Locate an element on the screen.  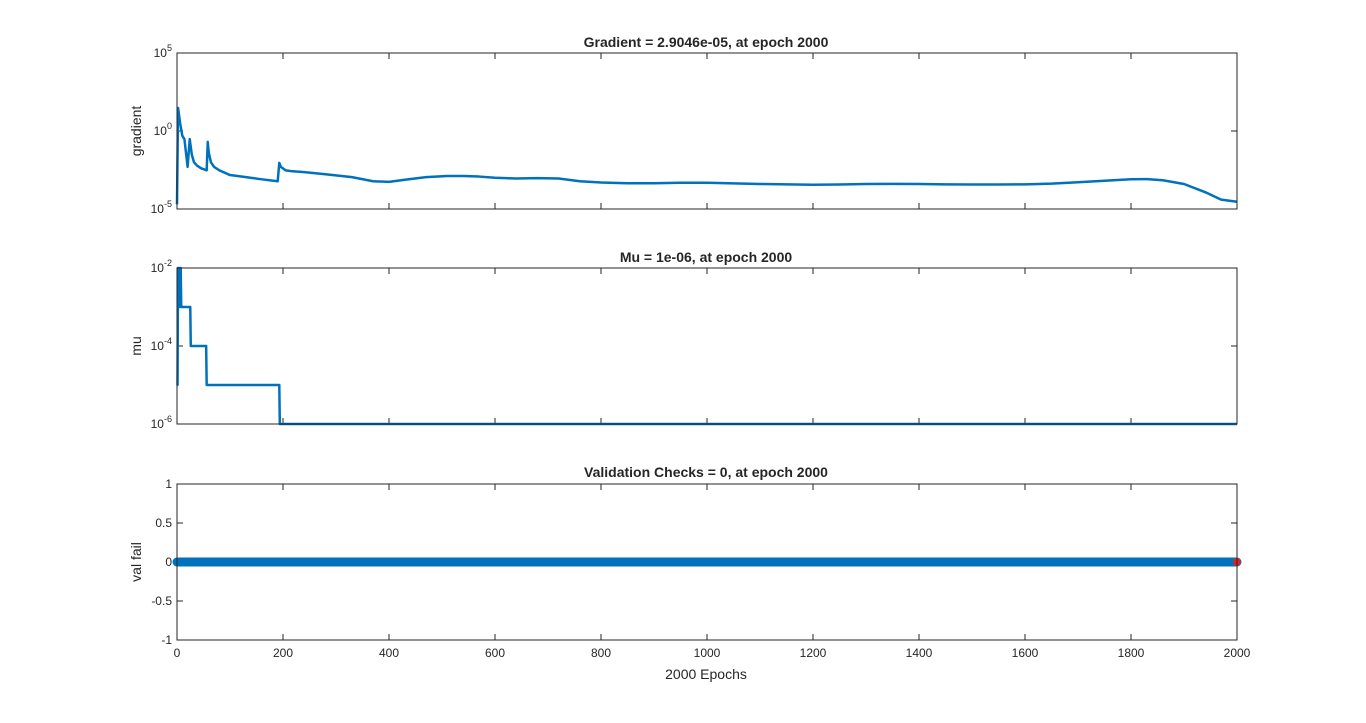
x-tick-label: 1800 is located at coordinates (1131, 653).